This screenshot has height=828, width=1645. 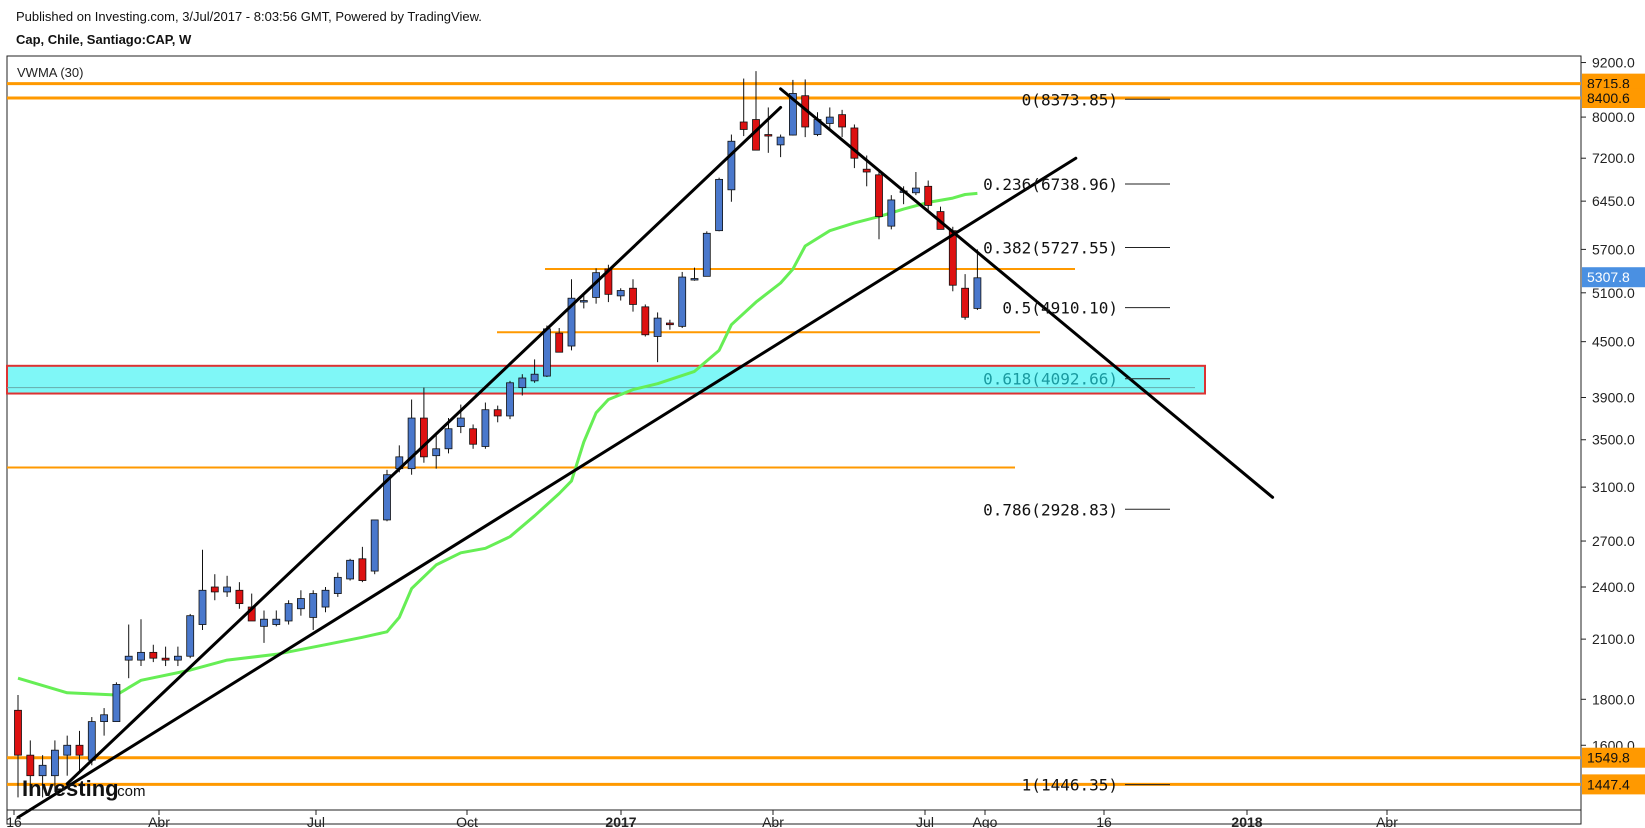 What do you see at coordinates (1613, 277) in the screenshot?
I see `last-price-tag` at bounding box center [1613, 277].